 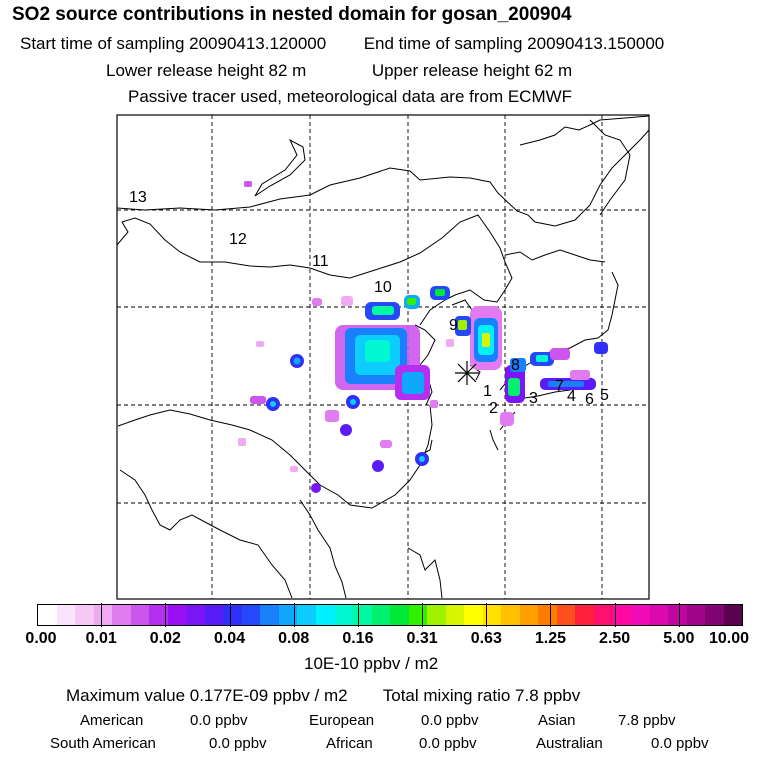 What do you see at coordinates (349, 743) in the screenshot?
I see `african-label: African` at bounding box center [349, 743].